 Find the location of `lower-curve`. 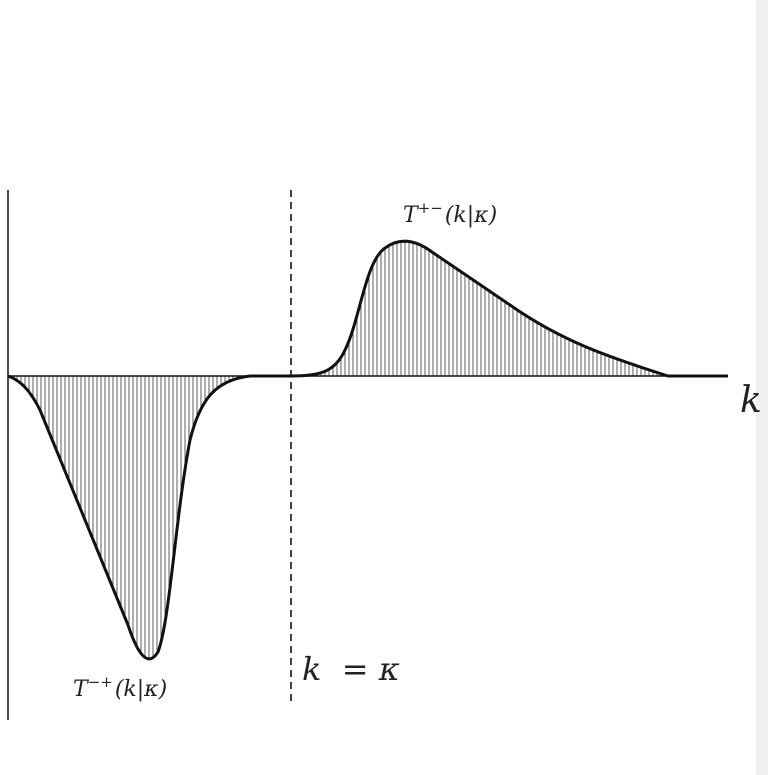

lower-curve is located at coordinates (149, 517).